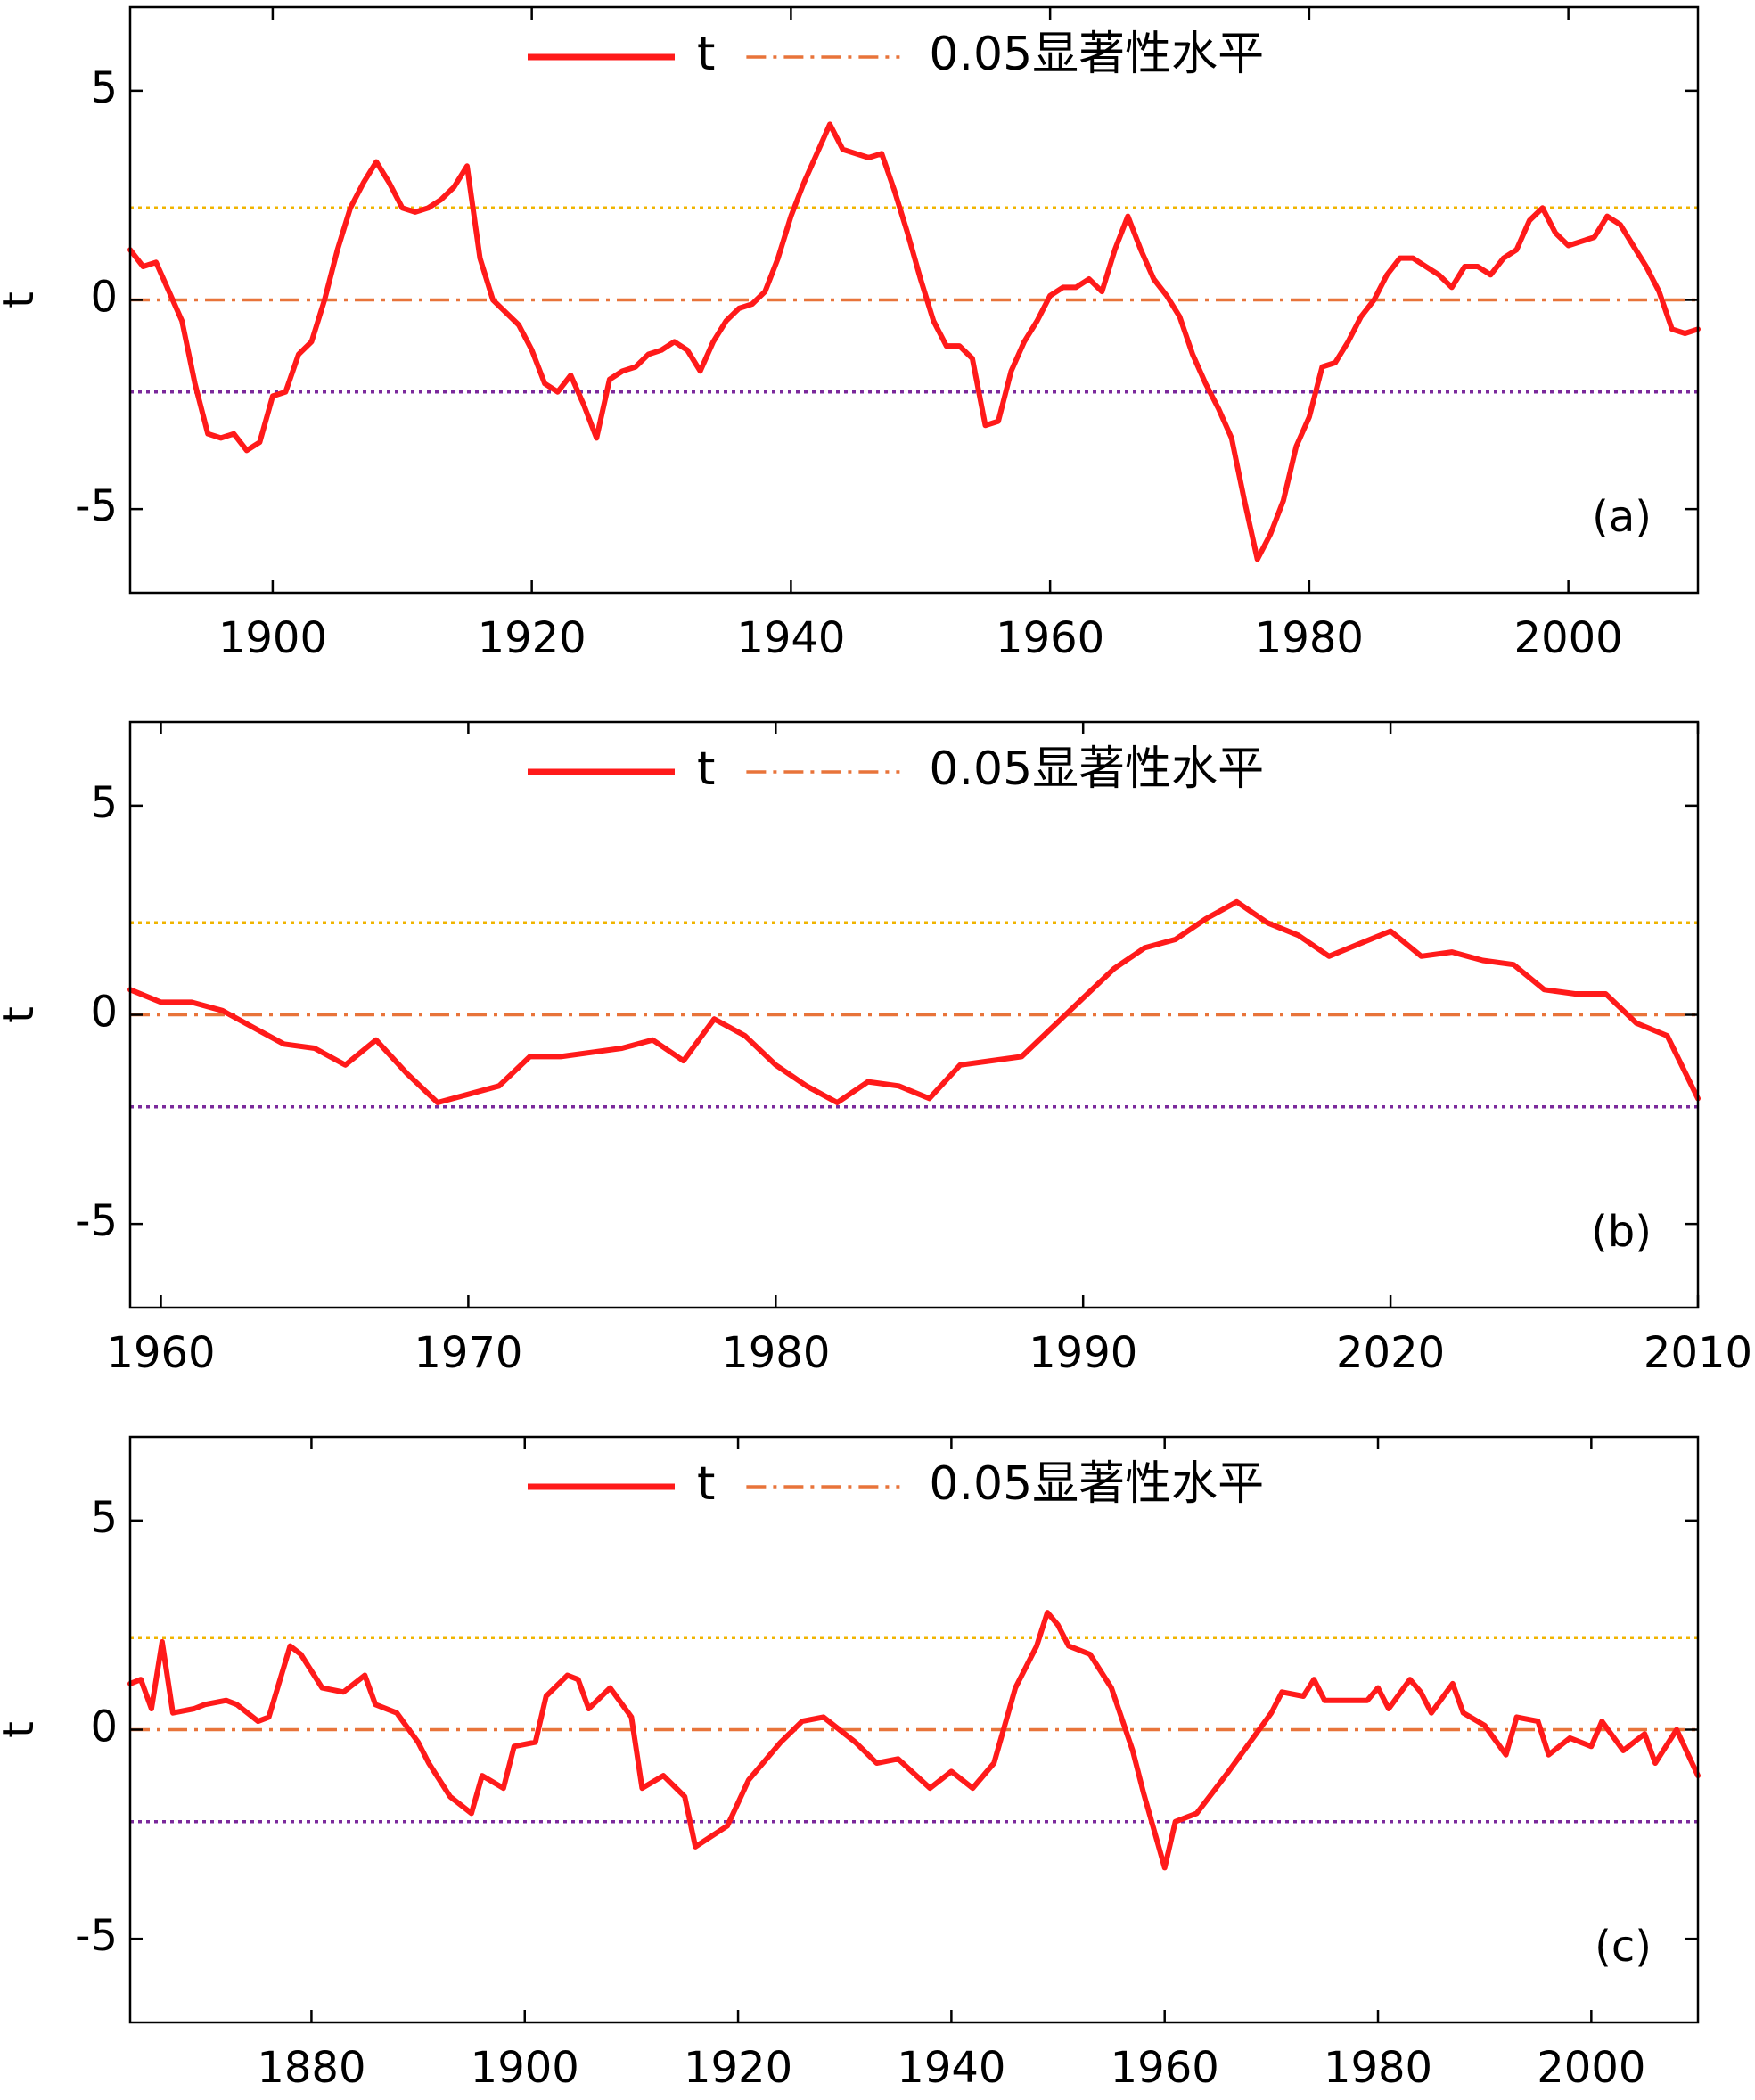  I want to click on x-tick-label: 1880, so click(311, 2068).